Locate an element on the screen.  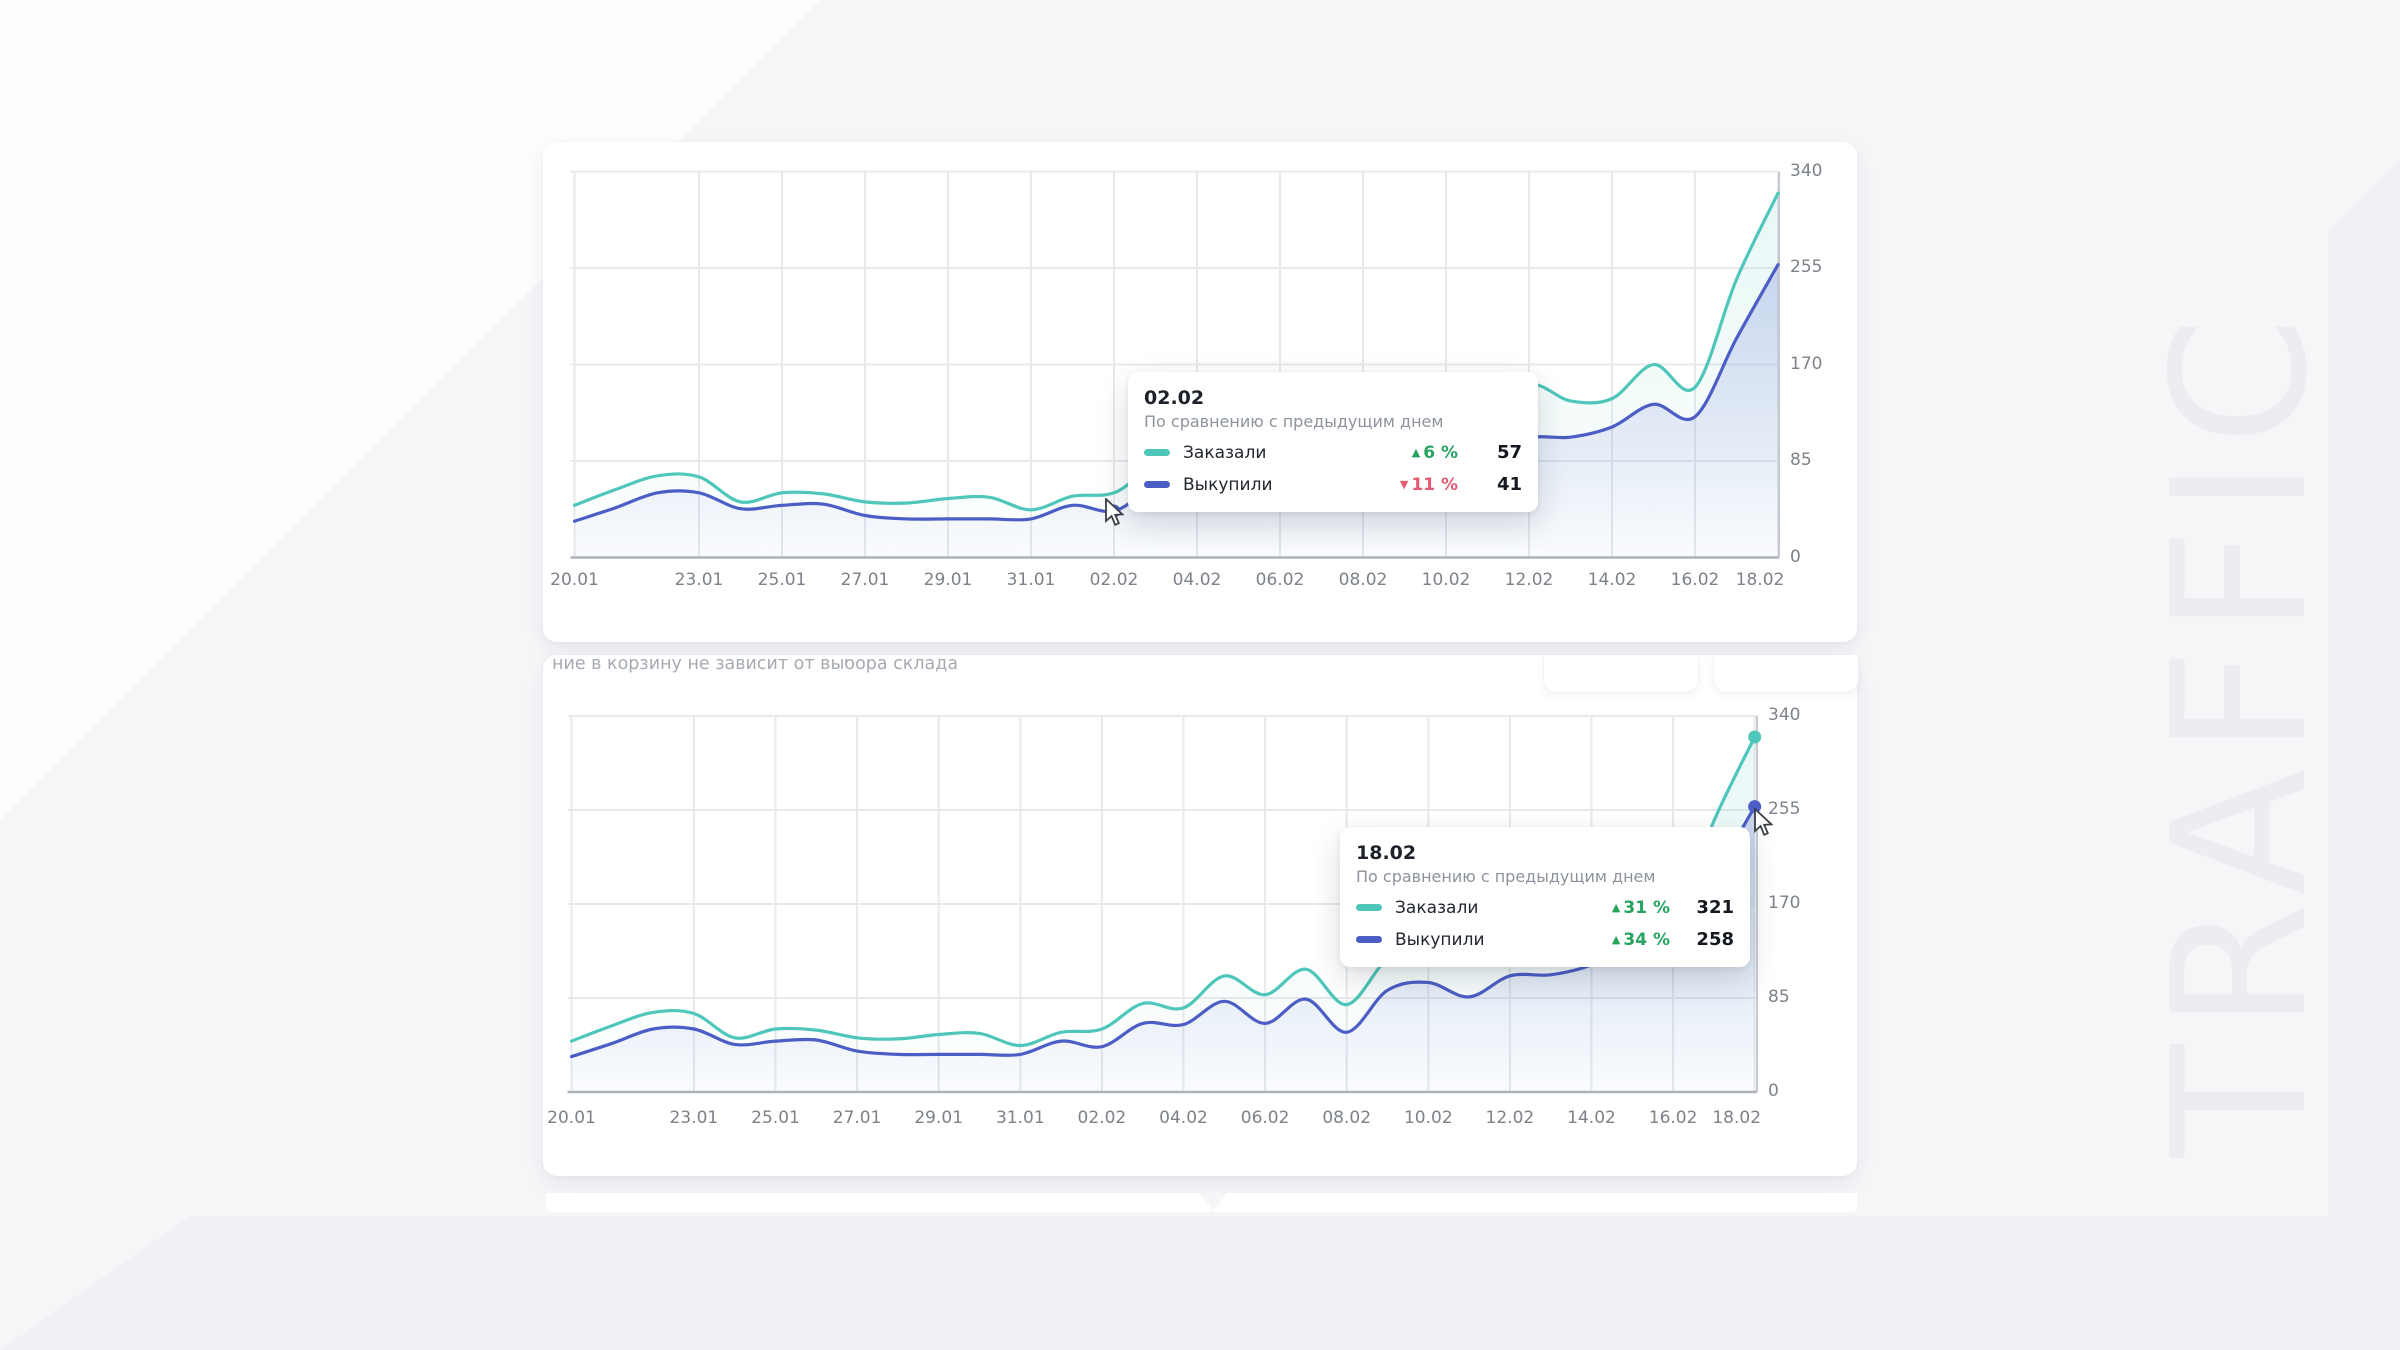
series-value: 258 is located at coordinates (1715, 939).